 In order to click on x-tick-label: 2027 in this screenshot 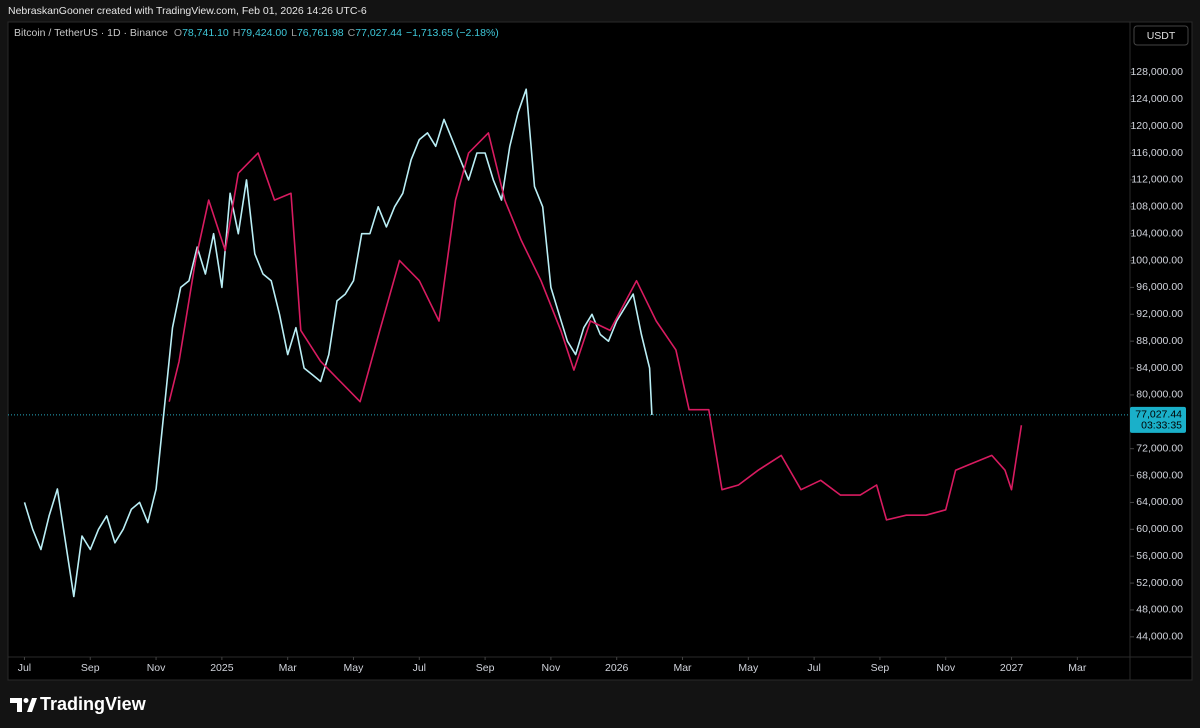, I will do `click(1012, 668)`.